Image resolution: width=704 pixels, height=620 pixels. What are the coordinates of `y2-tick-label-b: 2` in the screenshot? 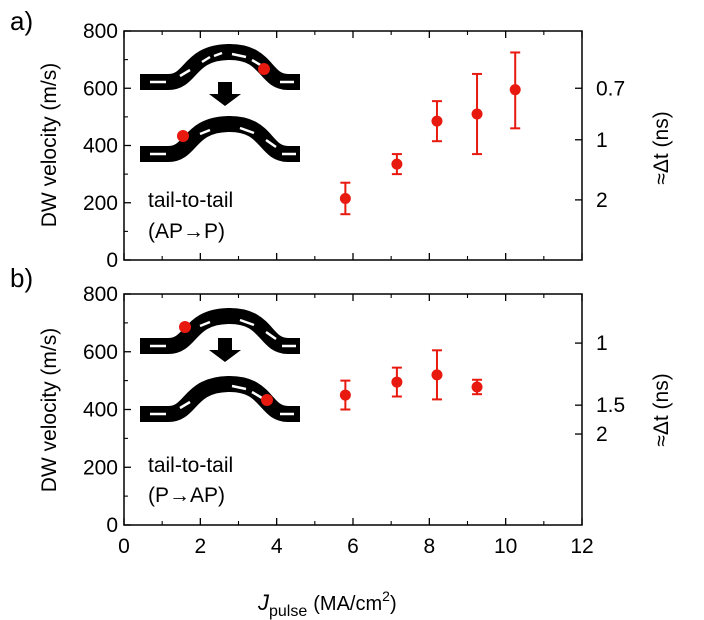 It's located at (602, 434).